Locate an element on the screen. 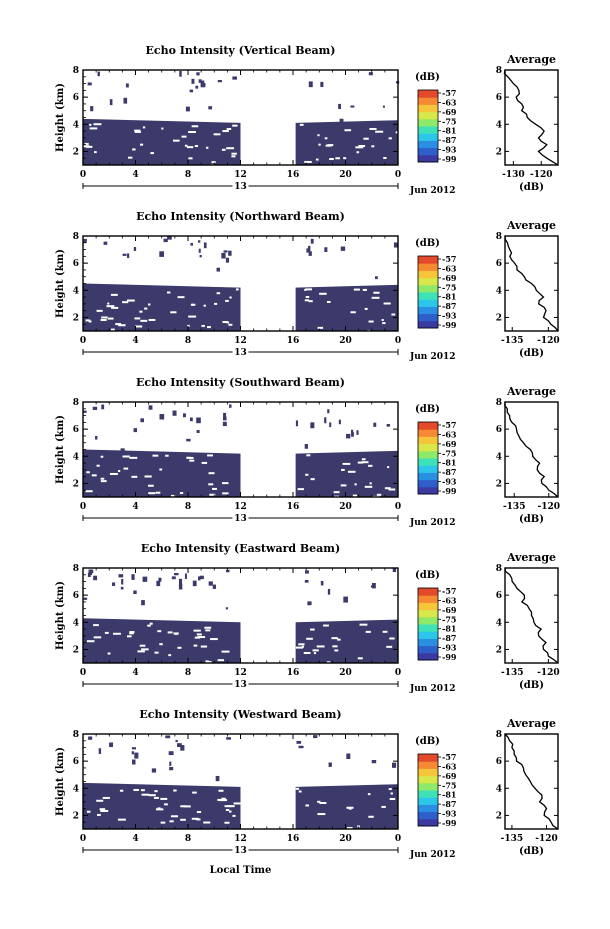 The image size is (610, 929). y-axis-label: Height (km) is located at coordinates (60, 615).